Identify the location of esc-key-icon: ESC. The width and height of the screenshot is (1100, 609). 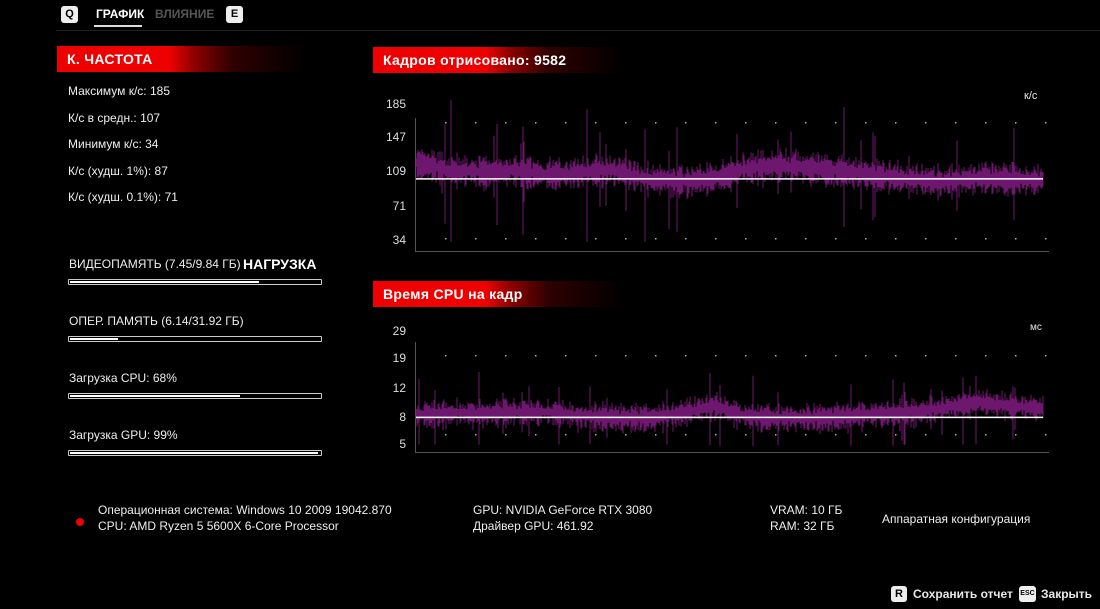
(1027, 594).